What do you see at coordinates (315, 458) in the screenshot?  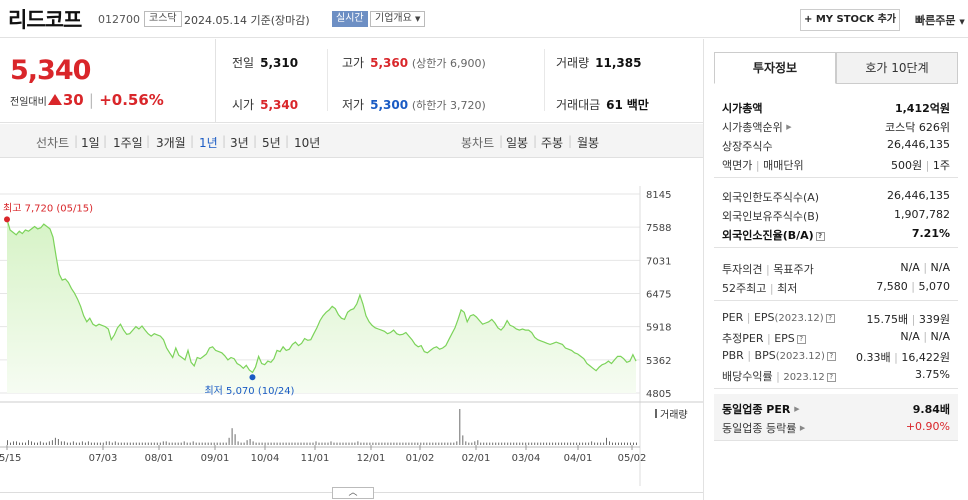 I see `x-tick-label: 11/01` at bounding box center [315, 458].